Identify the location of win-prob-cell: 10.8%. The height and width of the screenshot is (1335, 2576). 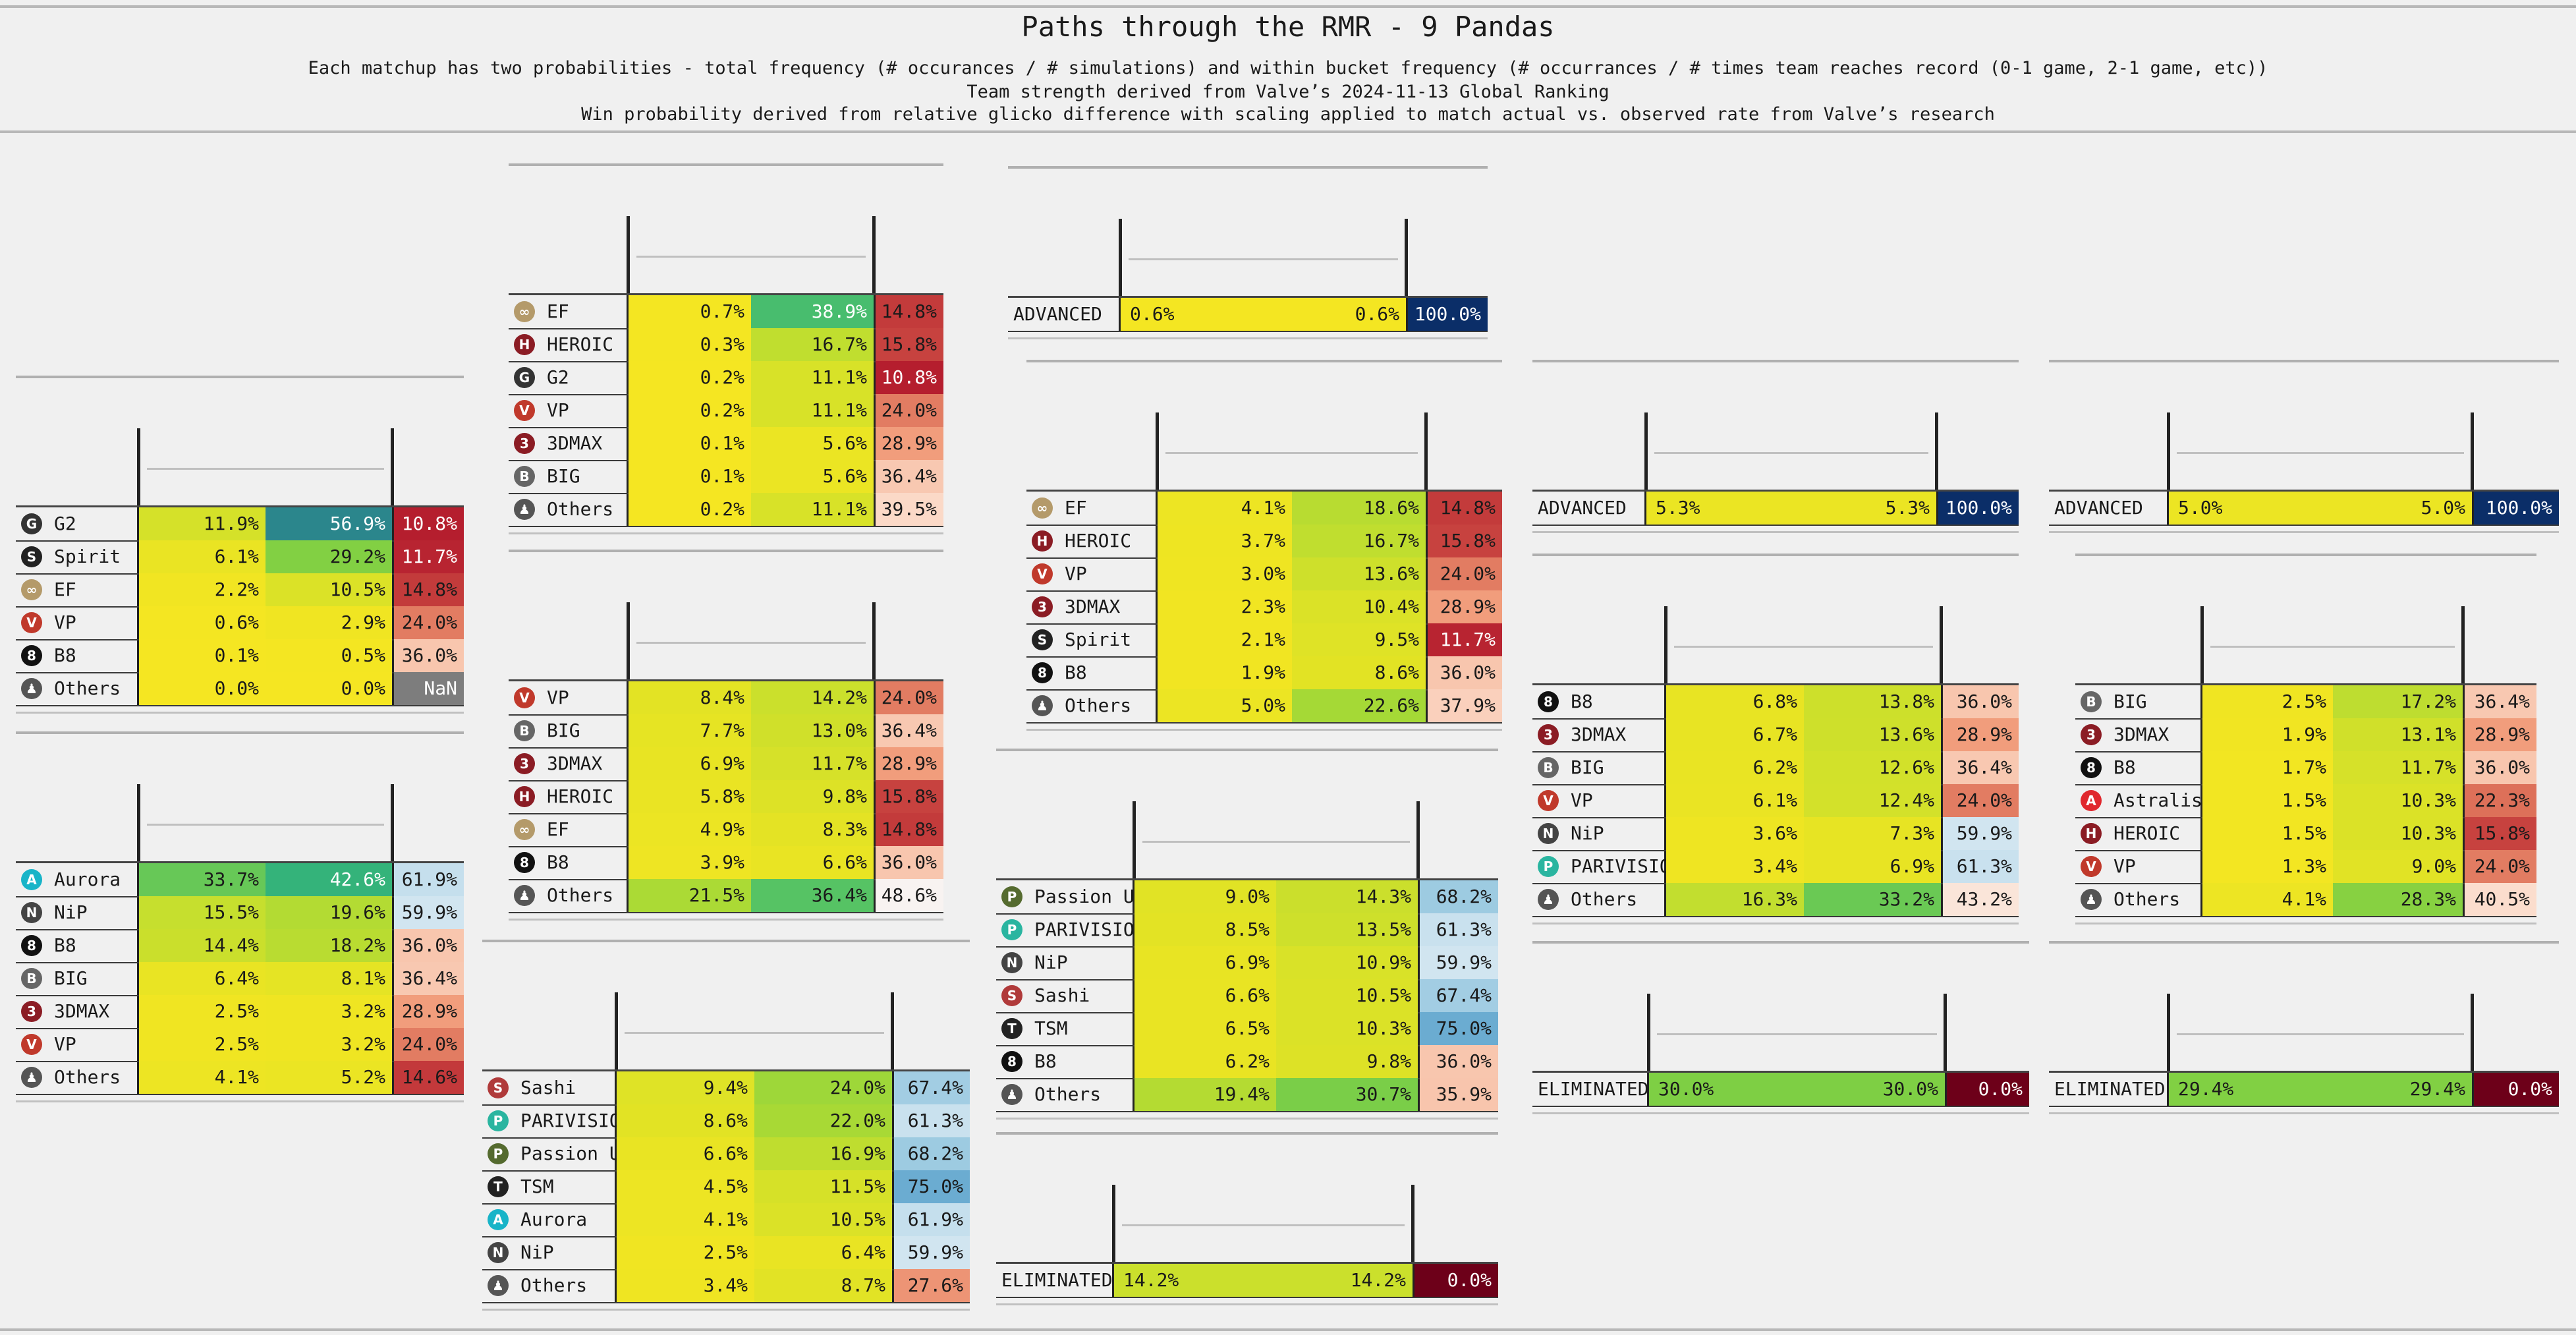
(909, 377).